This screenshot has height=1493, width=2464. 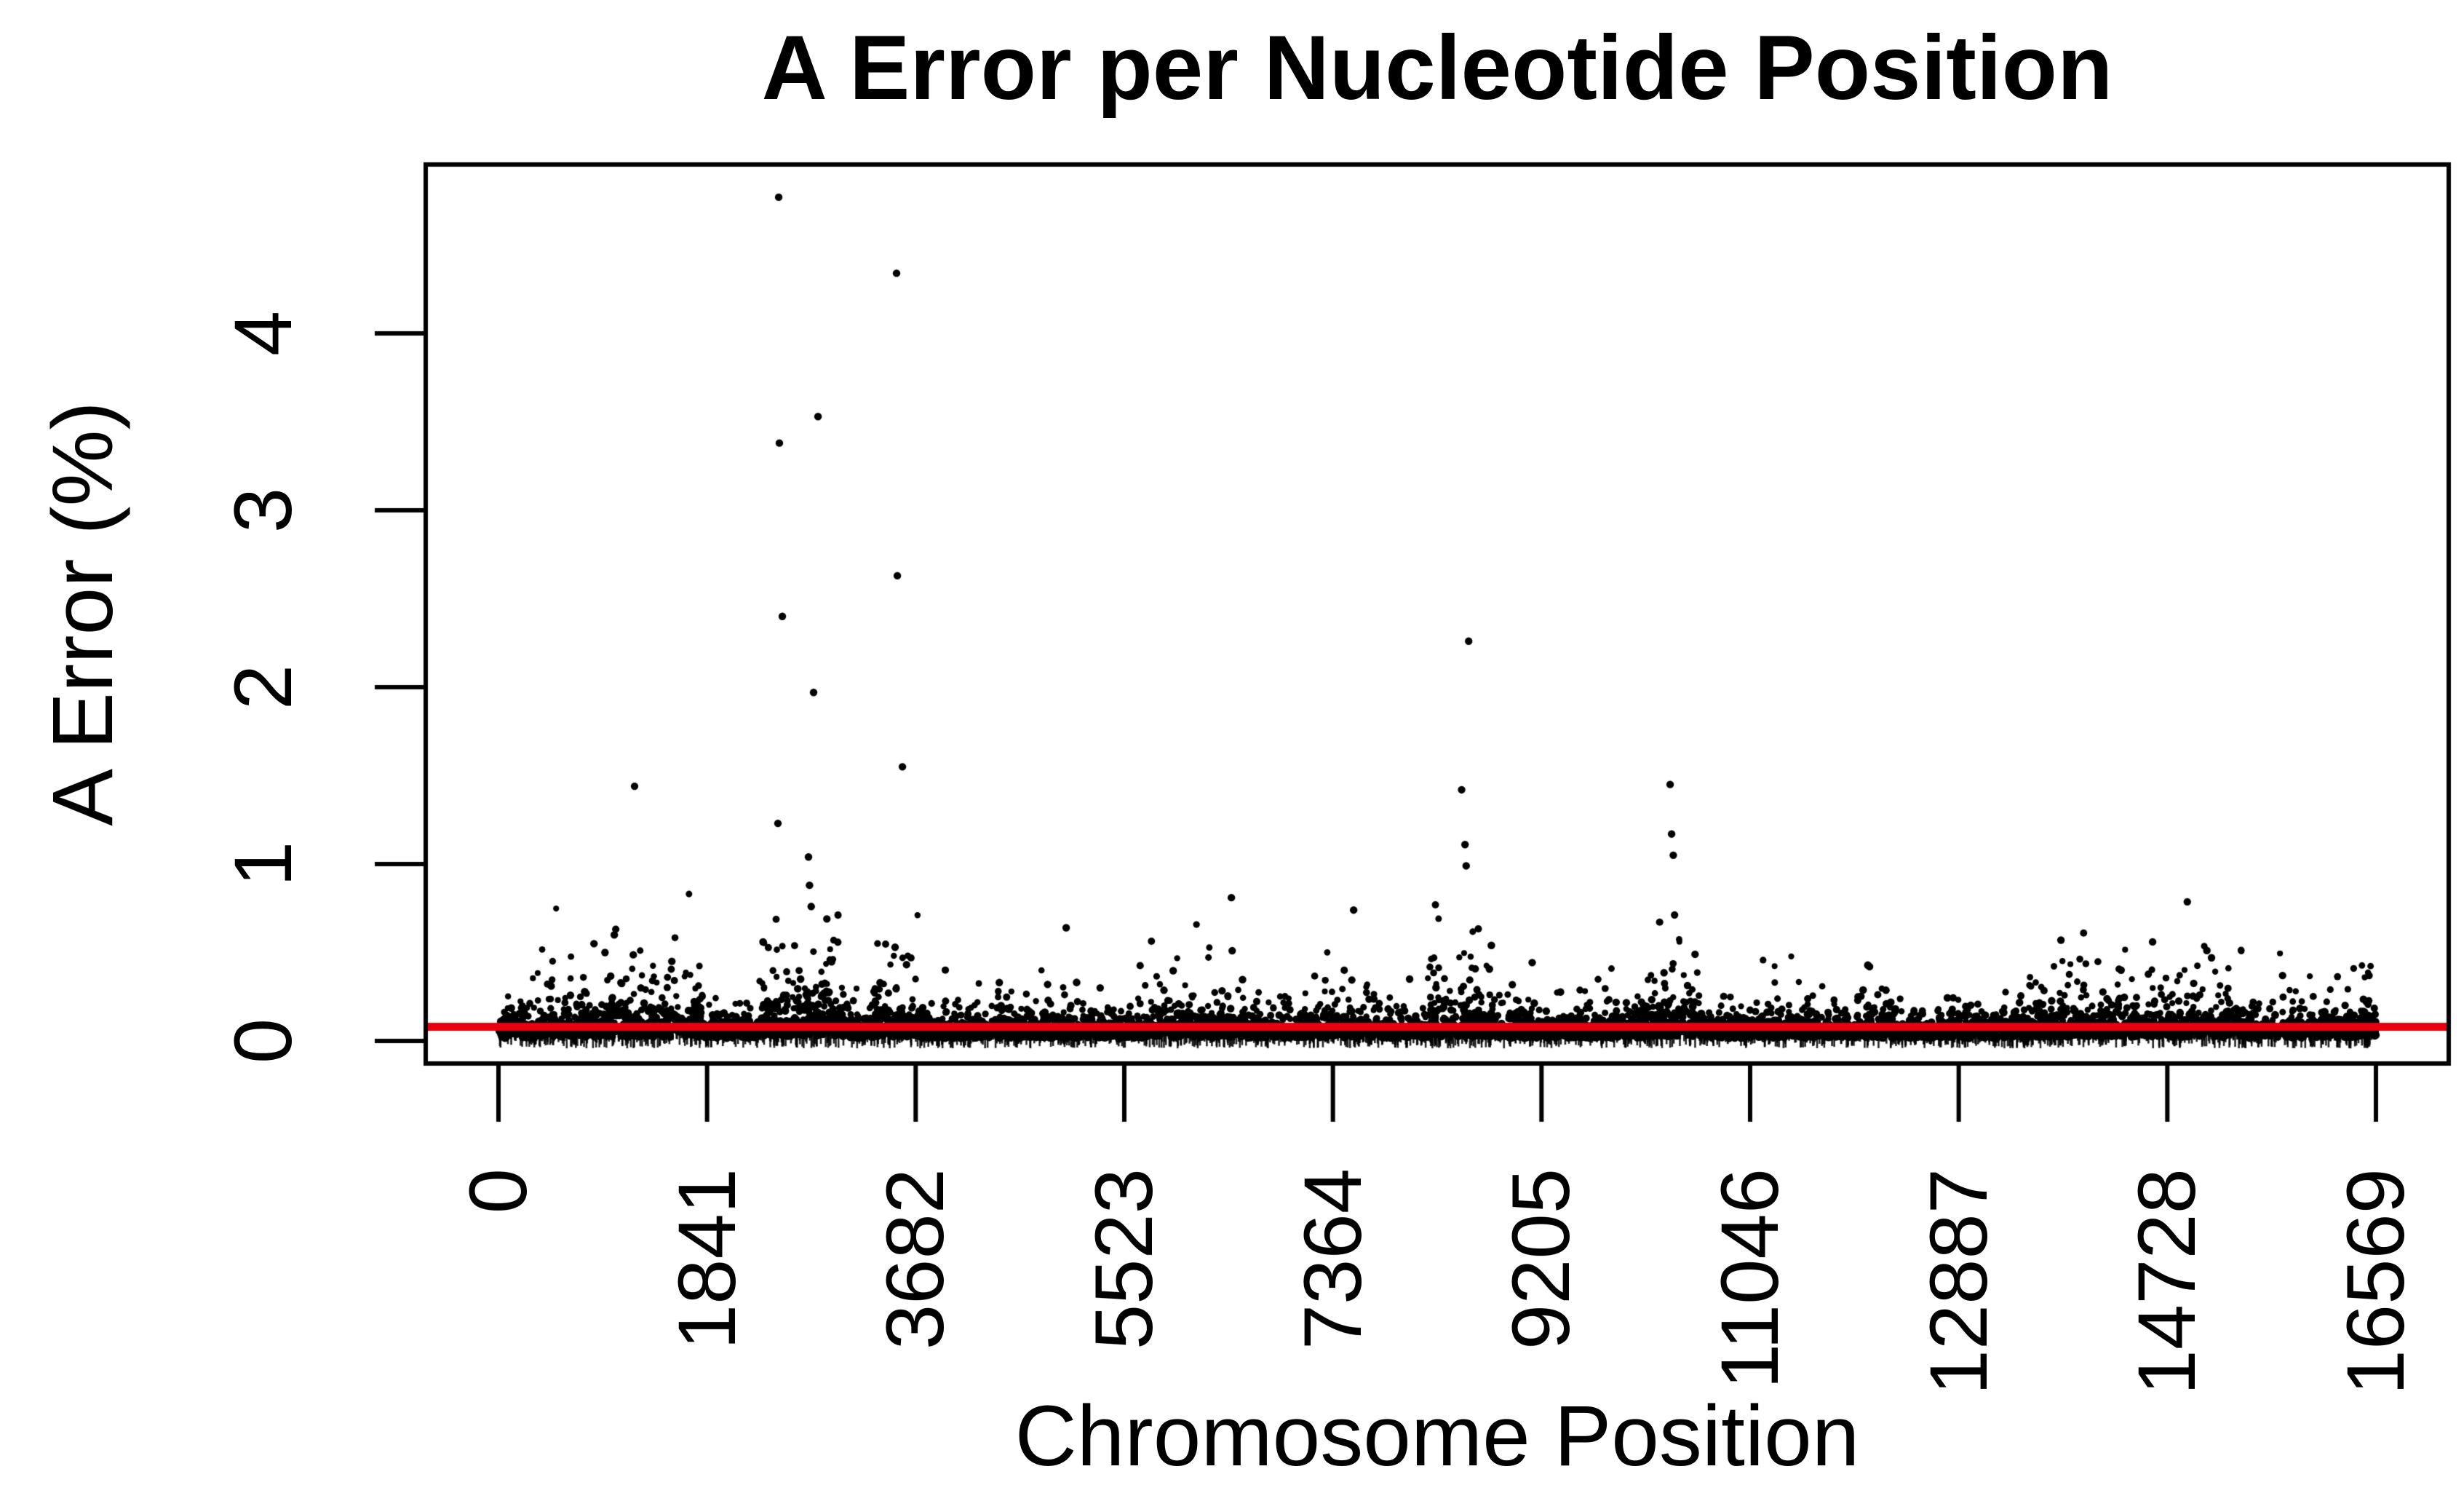 I want to click on chart-title: A Error per Nucleotide Position, so click(x=1437, y=68).